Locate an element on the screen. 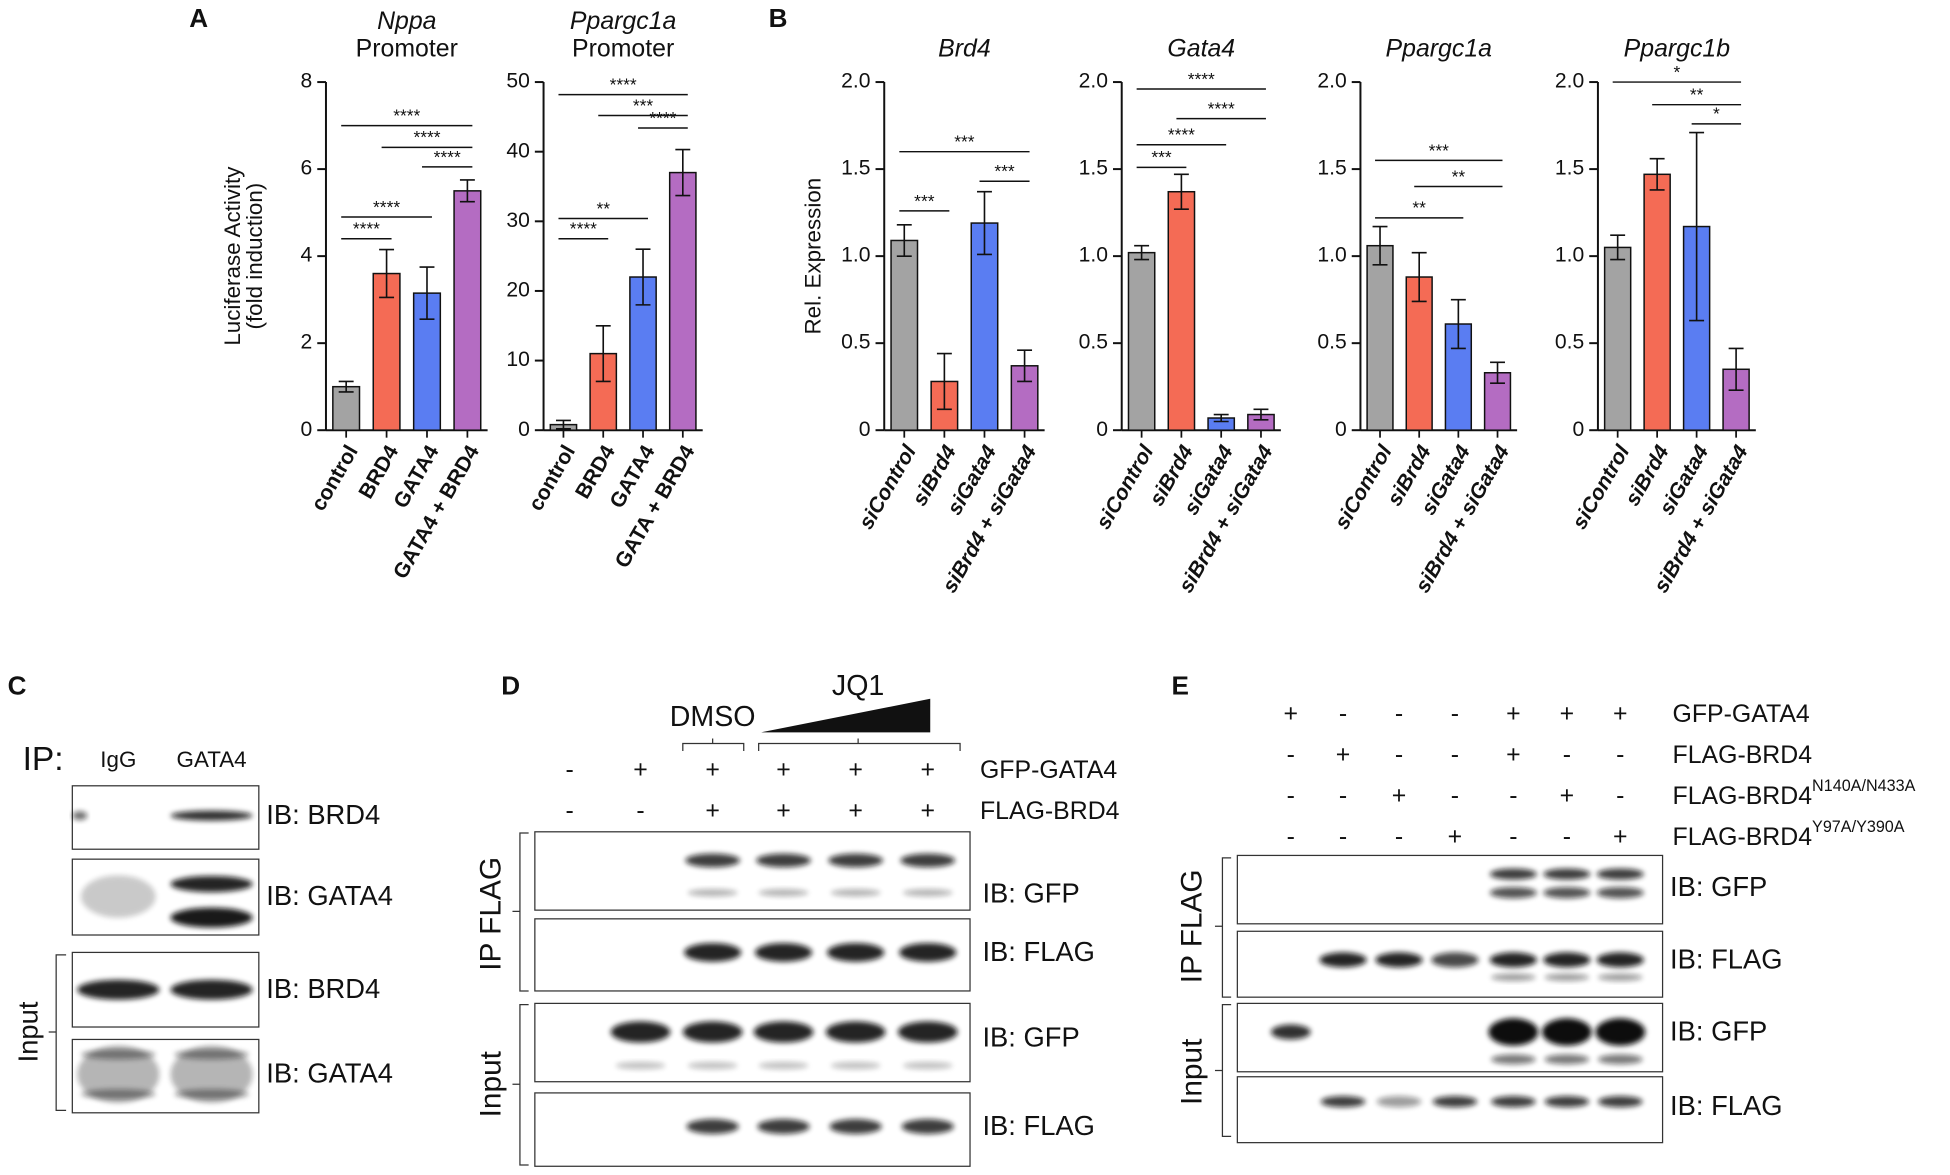 The width and height of the screenshot is (1950, 1175). y-tick-label: 30 is located at coordinates (518, 220).